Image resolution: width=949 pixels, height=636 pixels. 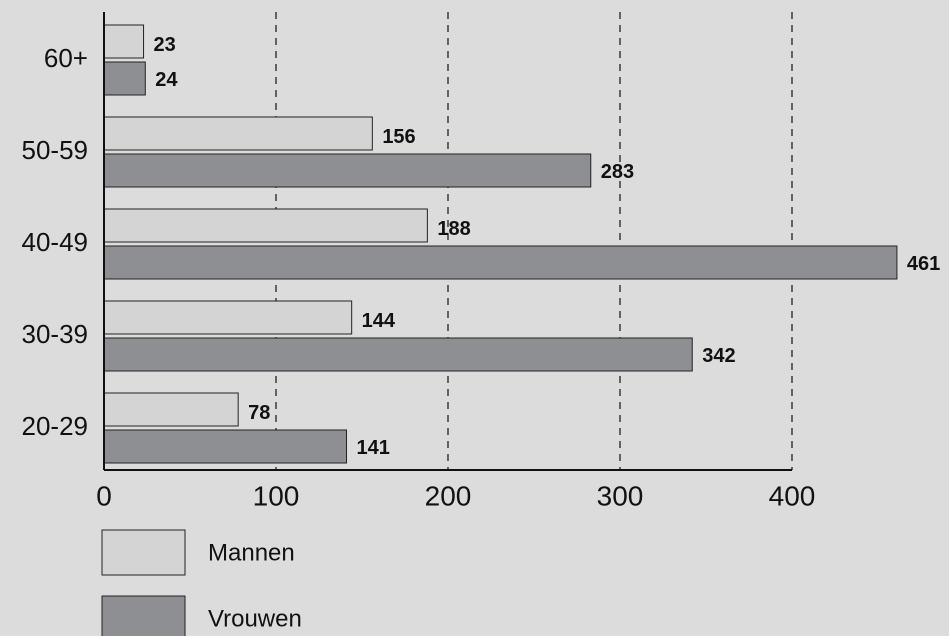 I want to click on category-label: 20-29, so click(x=55, y=426).